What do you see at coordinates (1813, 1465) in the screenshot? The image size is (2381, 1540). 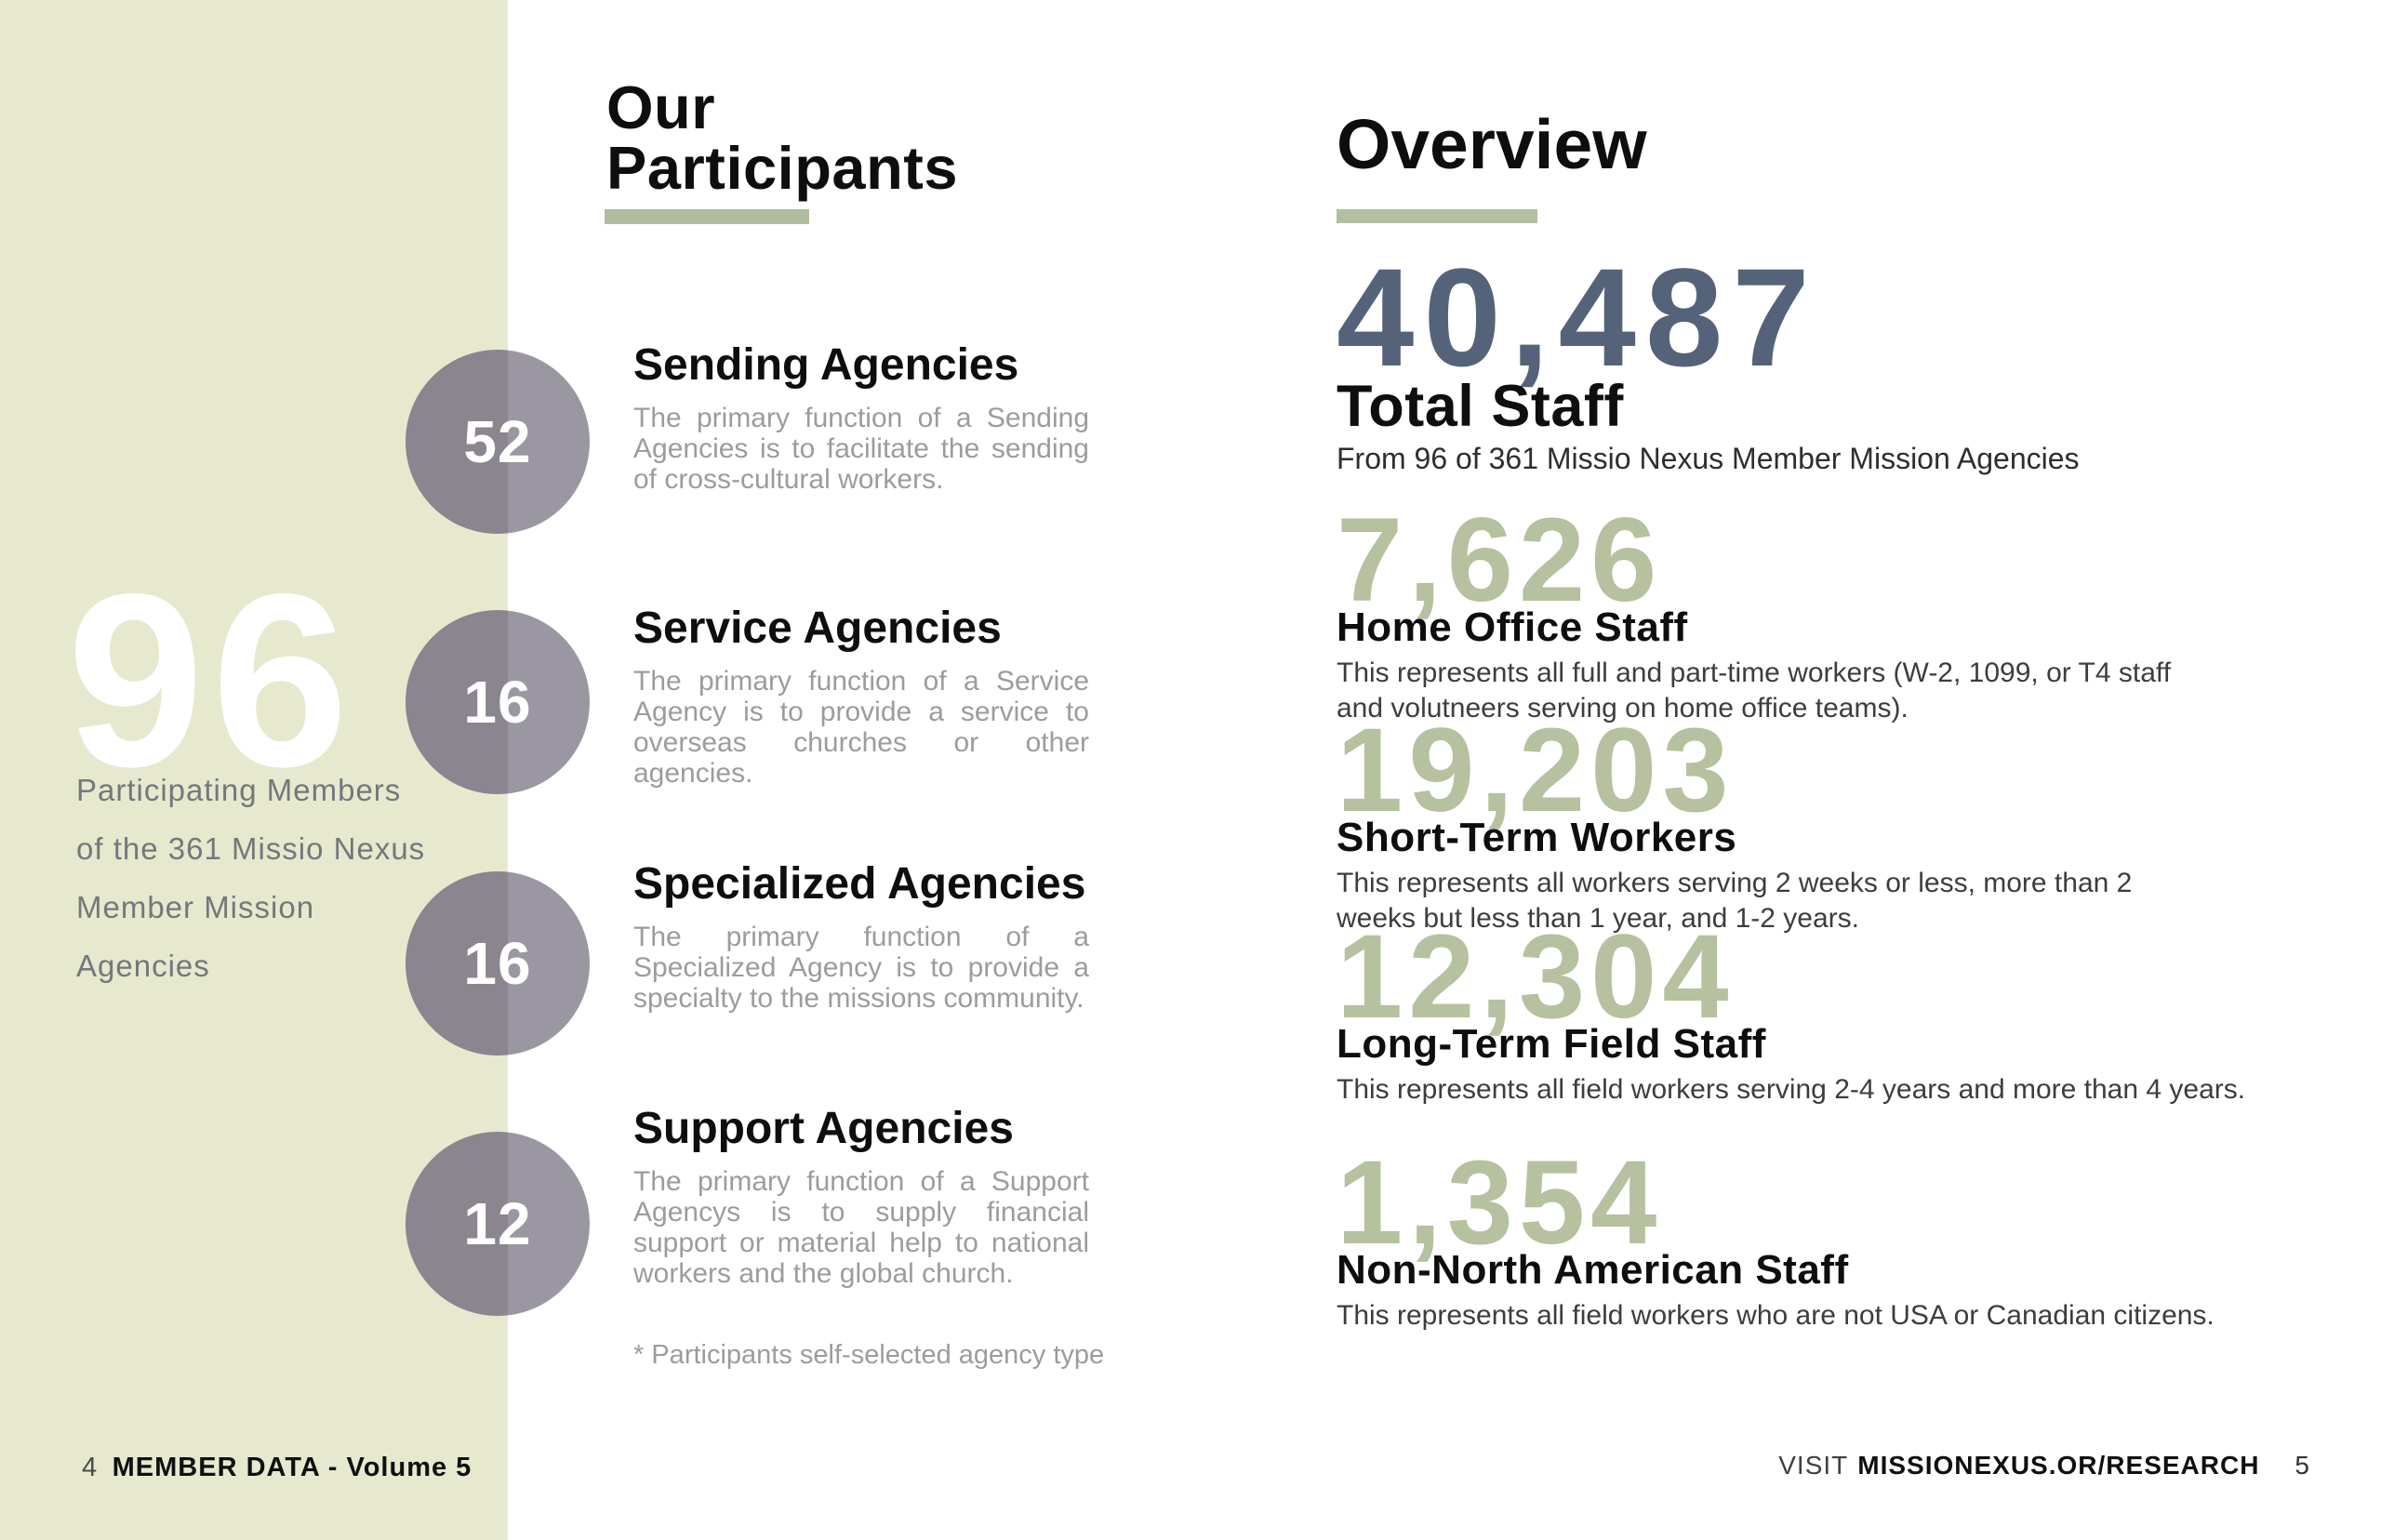 I see `footer-visit-prefix: VISIT` at bounding box center [1813, 1465].